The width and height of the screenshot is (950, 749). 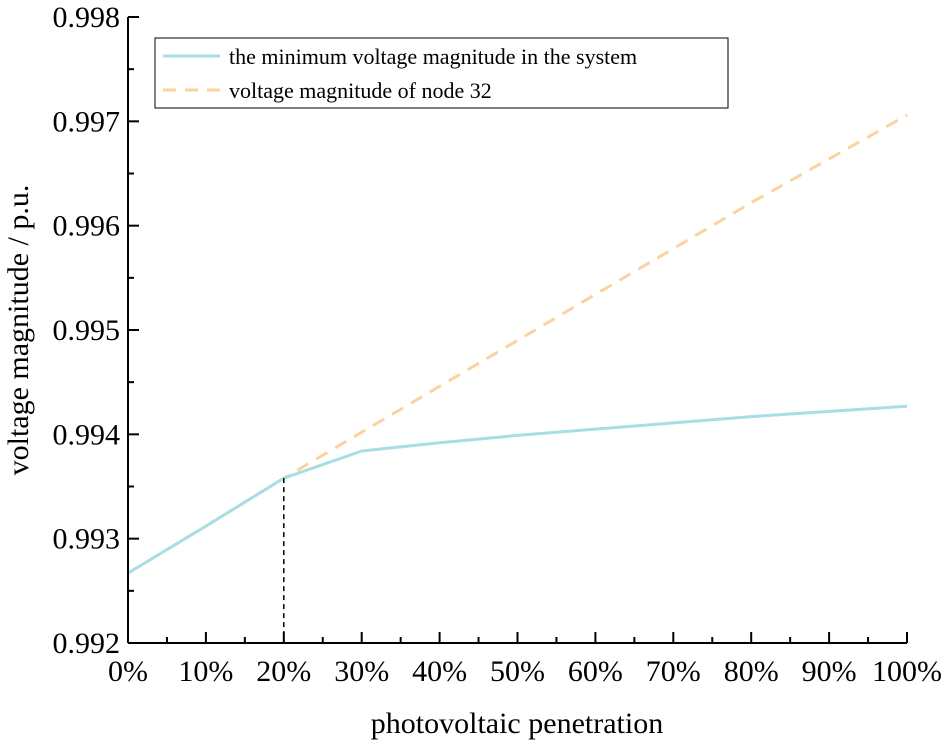 What do you see at coordinates (87, 434) in the screenshot?
I see `y-tick-label: 0.994` at bounding box center [87, 434].